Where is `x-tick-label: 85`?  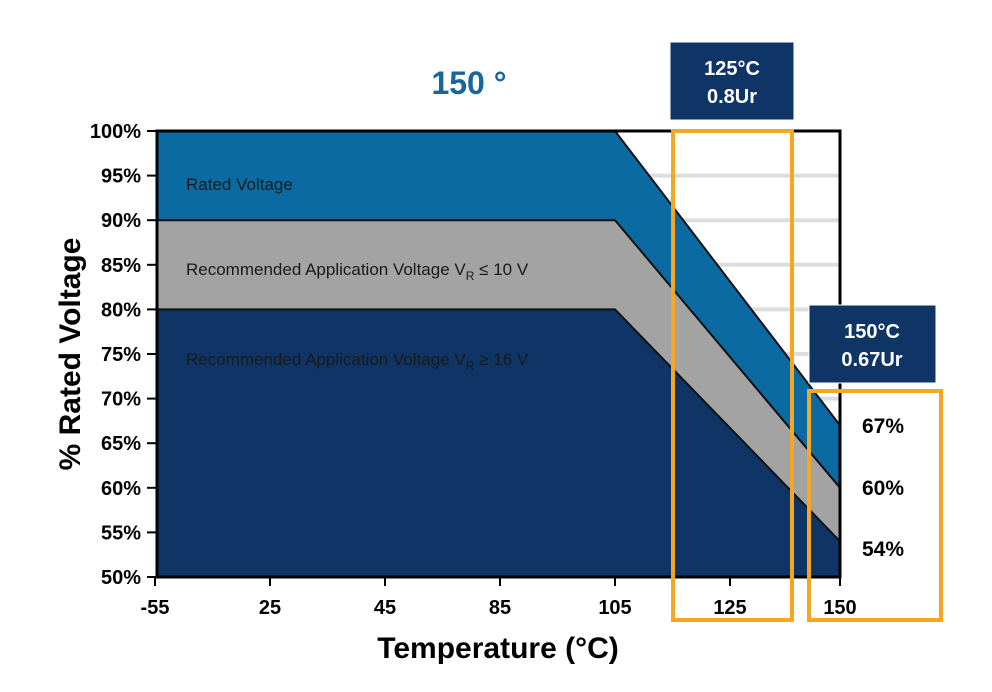 x-tick-label: 85 is located at coordinates (500, 608).